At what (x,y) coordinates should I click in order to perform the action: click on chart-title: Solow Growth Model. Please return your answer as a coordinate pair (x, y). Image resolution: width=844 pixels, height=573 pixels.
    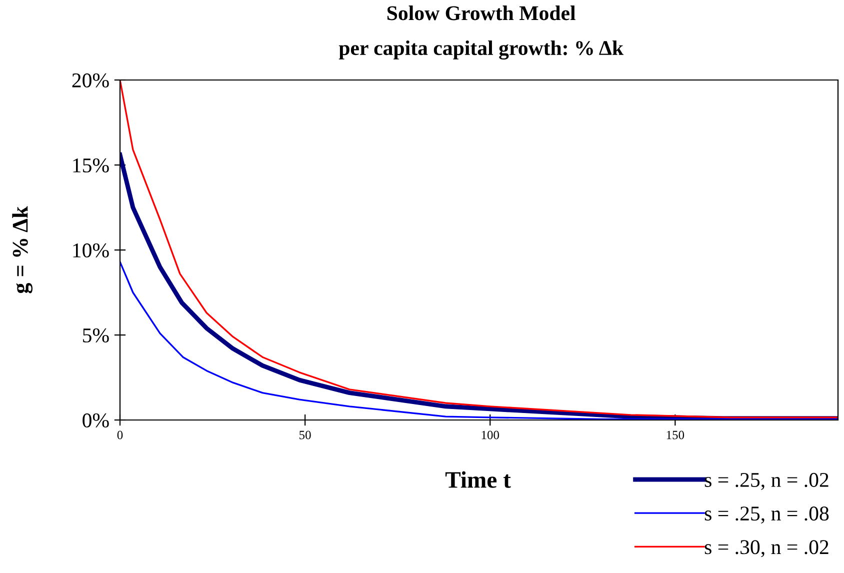
    Looking at the image, I should click on (481, 13).